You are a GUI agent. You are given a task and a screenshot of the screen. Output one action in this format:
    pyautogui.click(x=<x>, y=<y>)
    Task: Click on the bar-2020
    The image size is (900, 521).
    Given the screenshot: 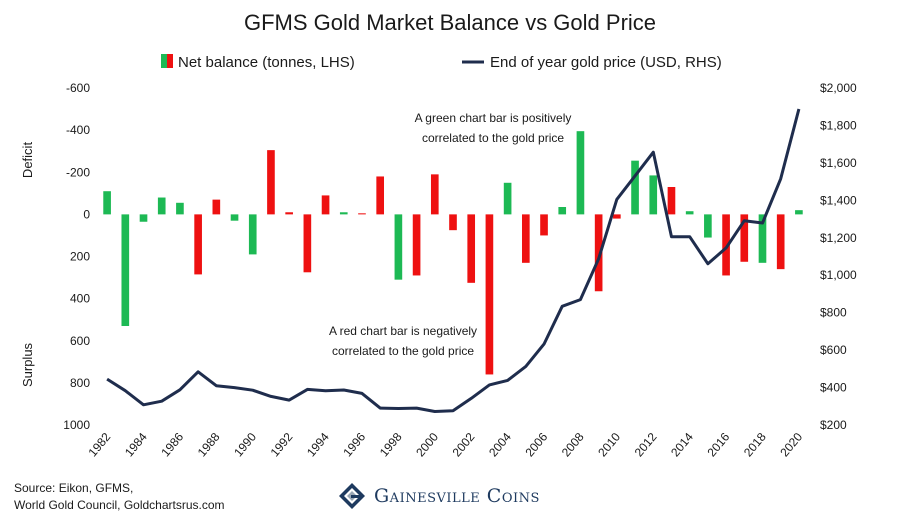 What is the action you would take?
    pyautogui.click(x=799, y=212)
    